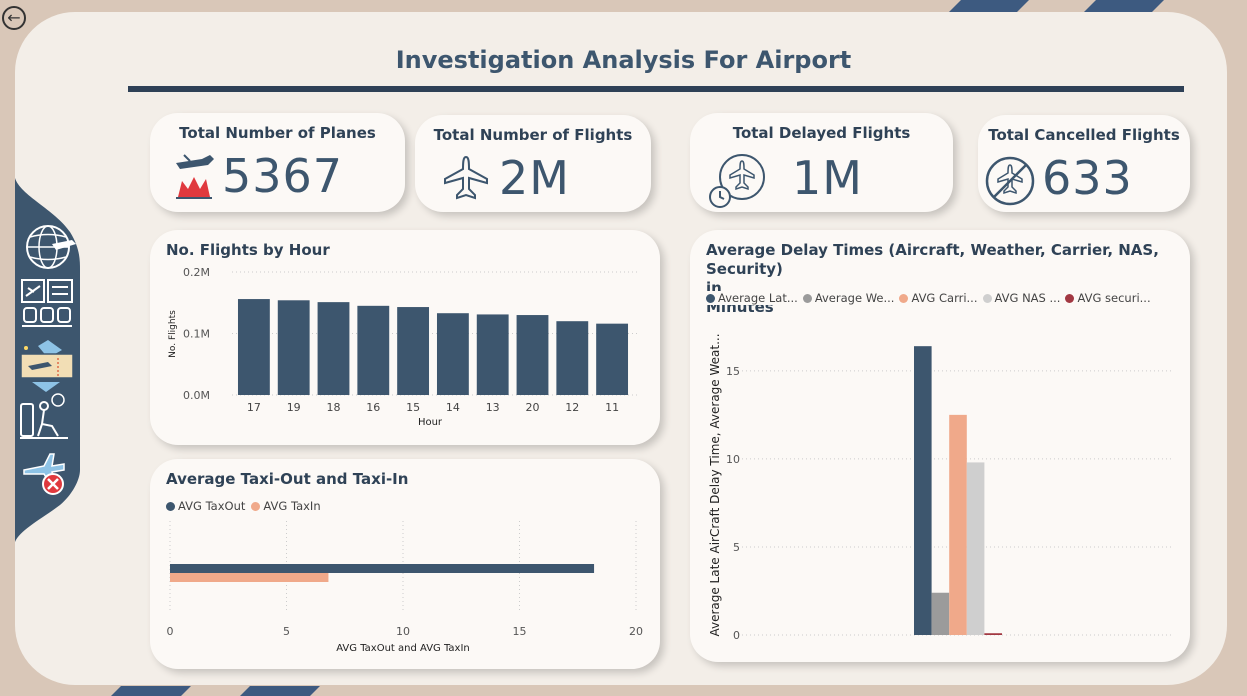 The image size is (1247, 696). What do you see at coordinates (277, 133) in the screenshot?
I see `kpi-label: Total Number of Planes` at bounding box center [277, 133].